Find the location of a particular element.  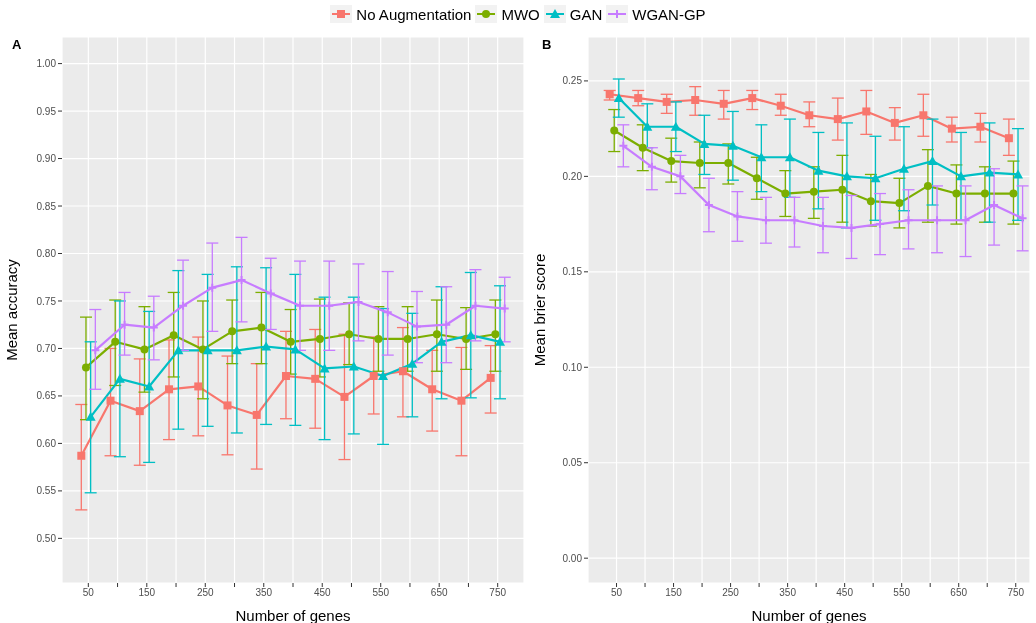

y-tick-label: 0.95 is located at coordinates (46, 111).